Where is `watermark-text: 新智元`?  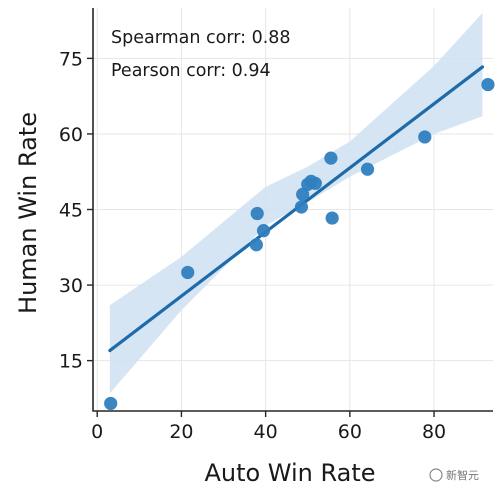 watermark-text: 新智元 is located at coordinates (462, 475).